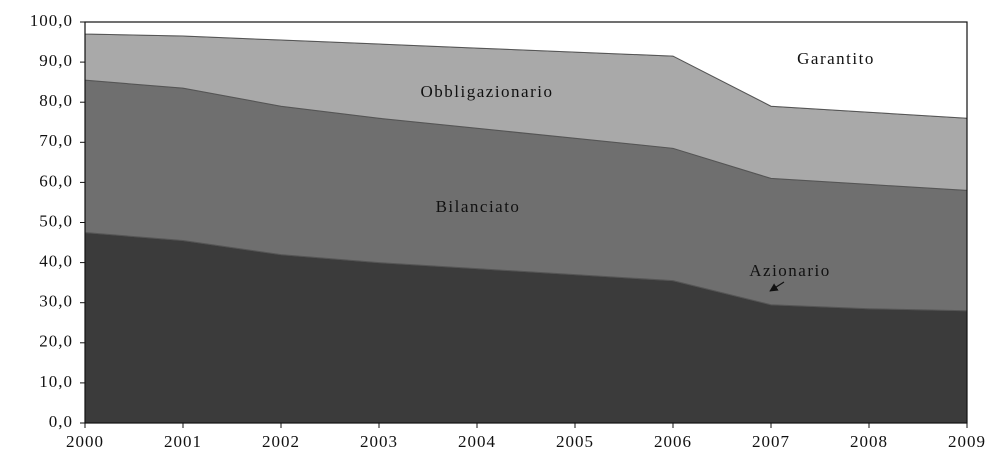  What do you see at coordinates (281, 441) in the screenshot?
I see `x-tick-label: 2002` at bounding box center [281, 441].